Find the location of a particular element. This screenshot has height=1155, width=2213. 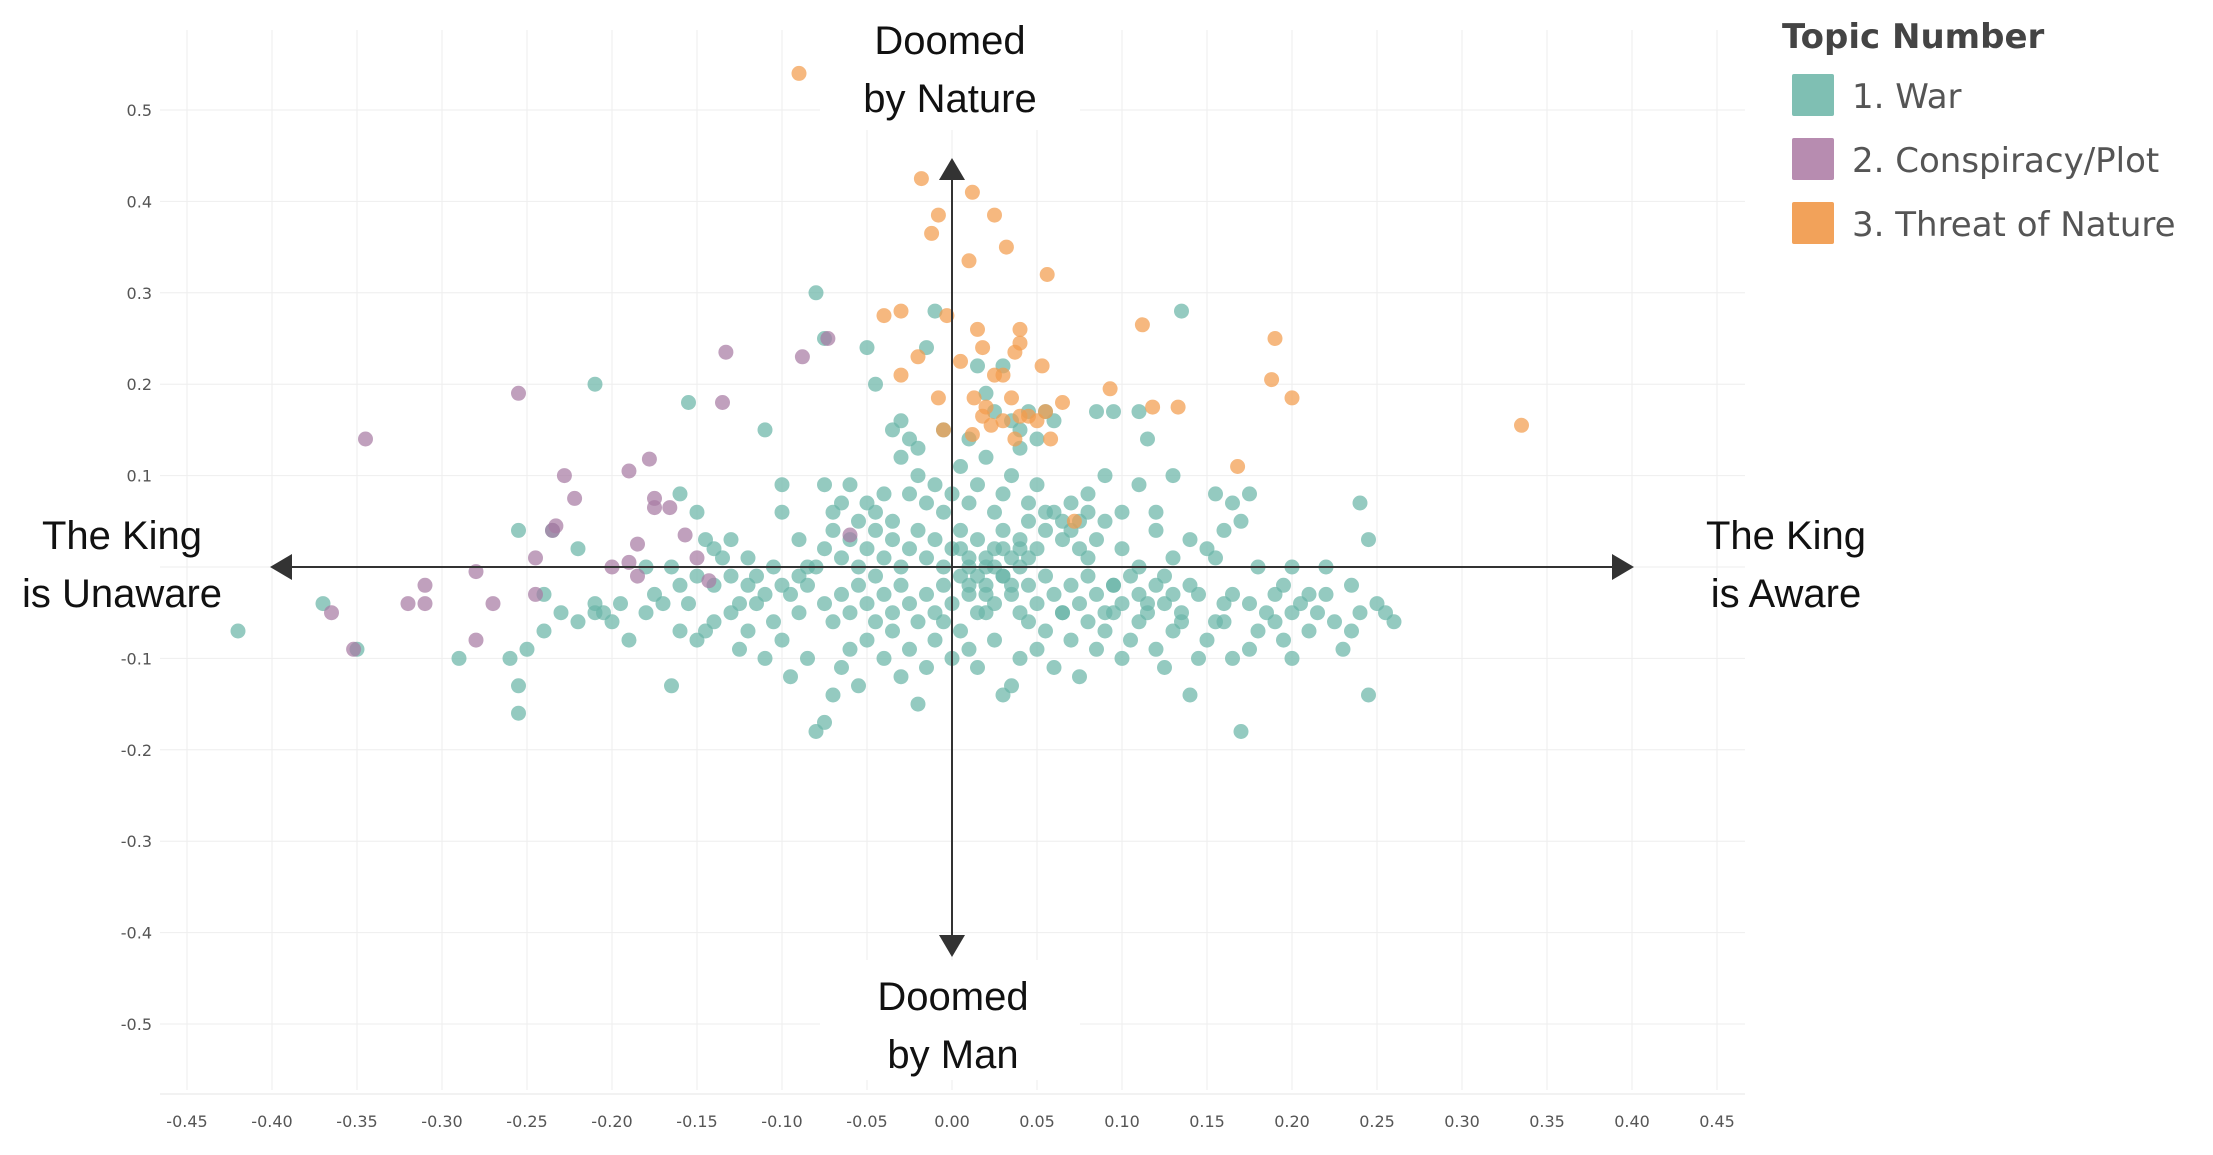

arrow-left-icon is located at coordinates (281, 567).